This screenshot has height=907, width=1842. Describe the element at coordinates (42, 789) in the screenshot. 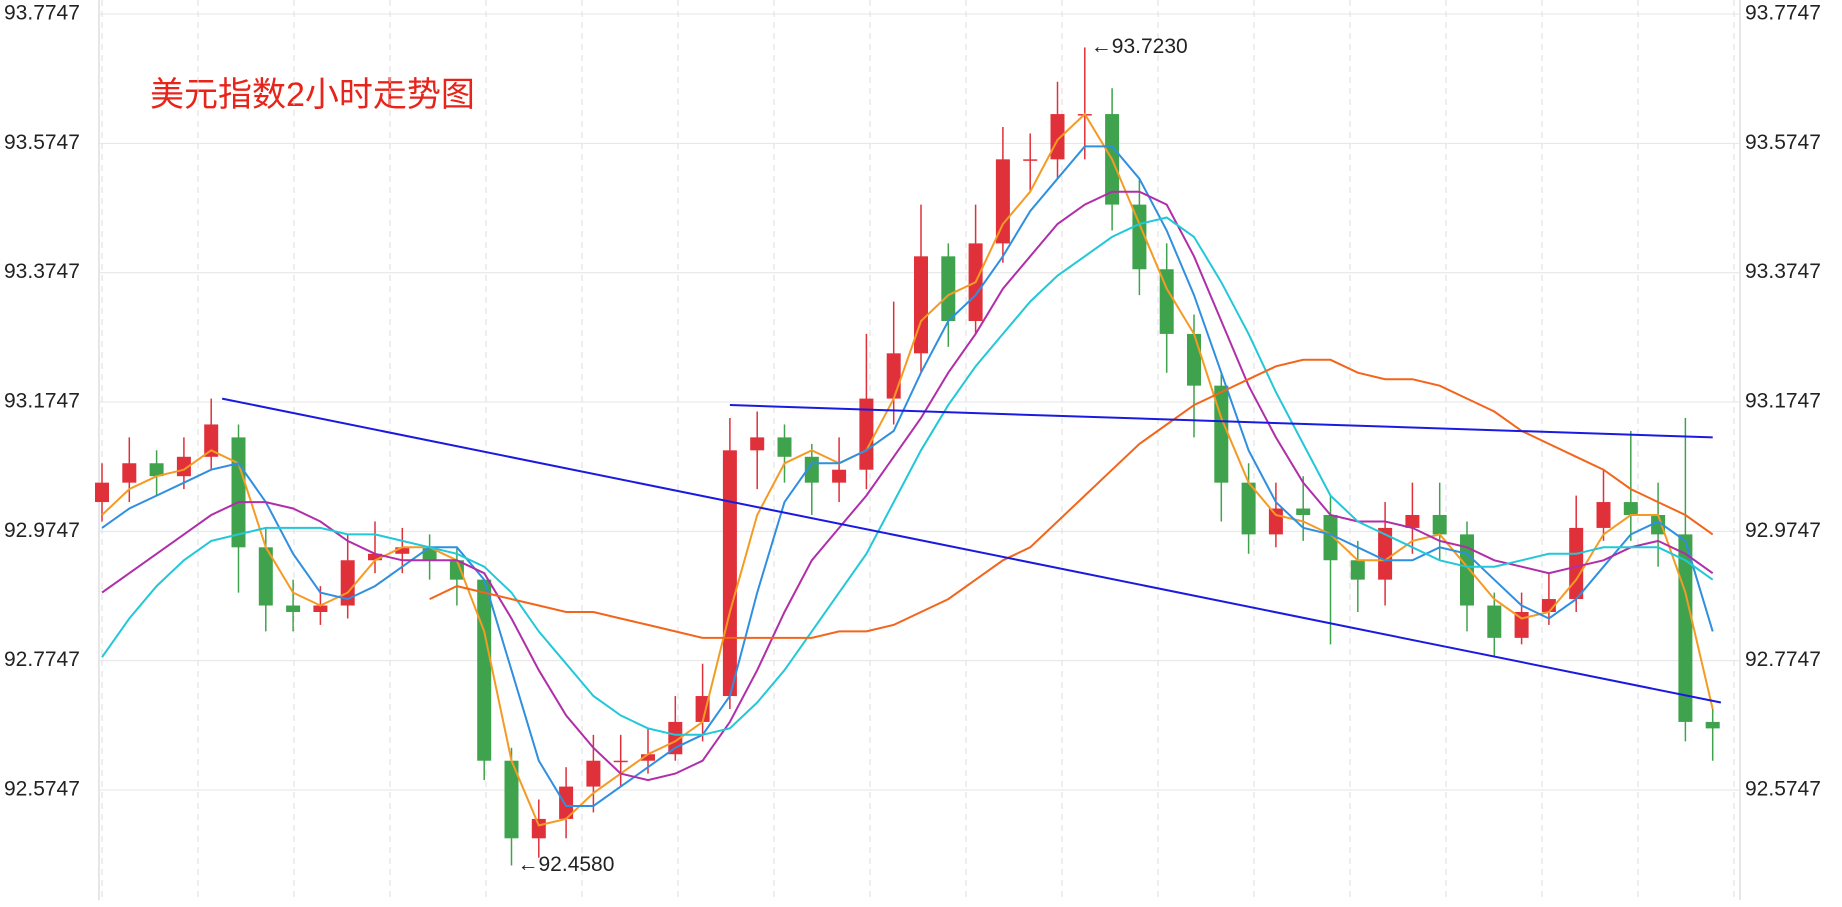

I see `y-tick-label: 92.5747` at that location.